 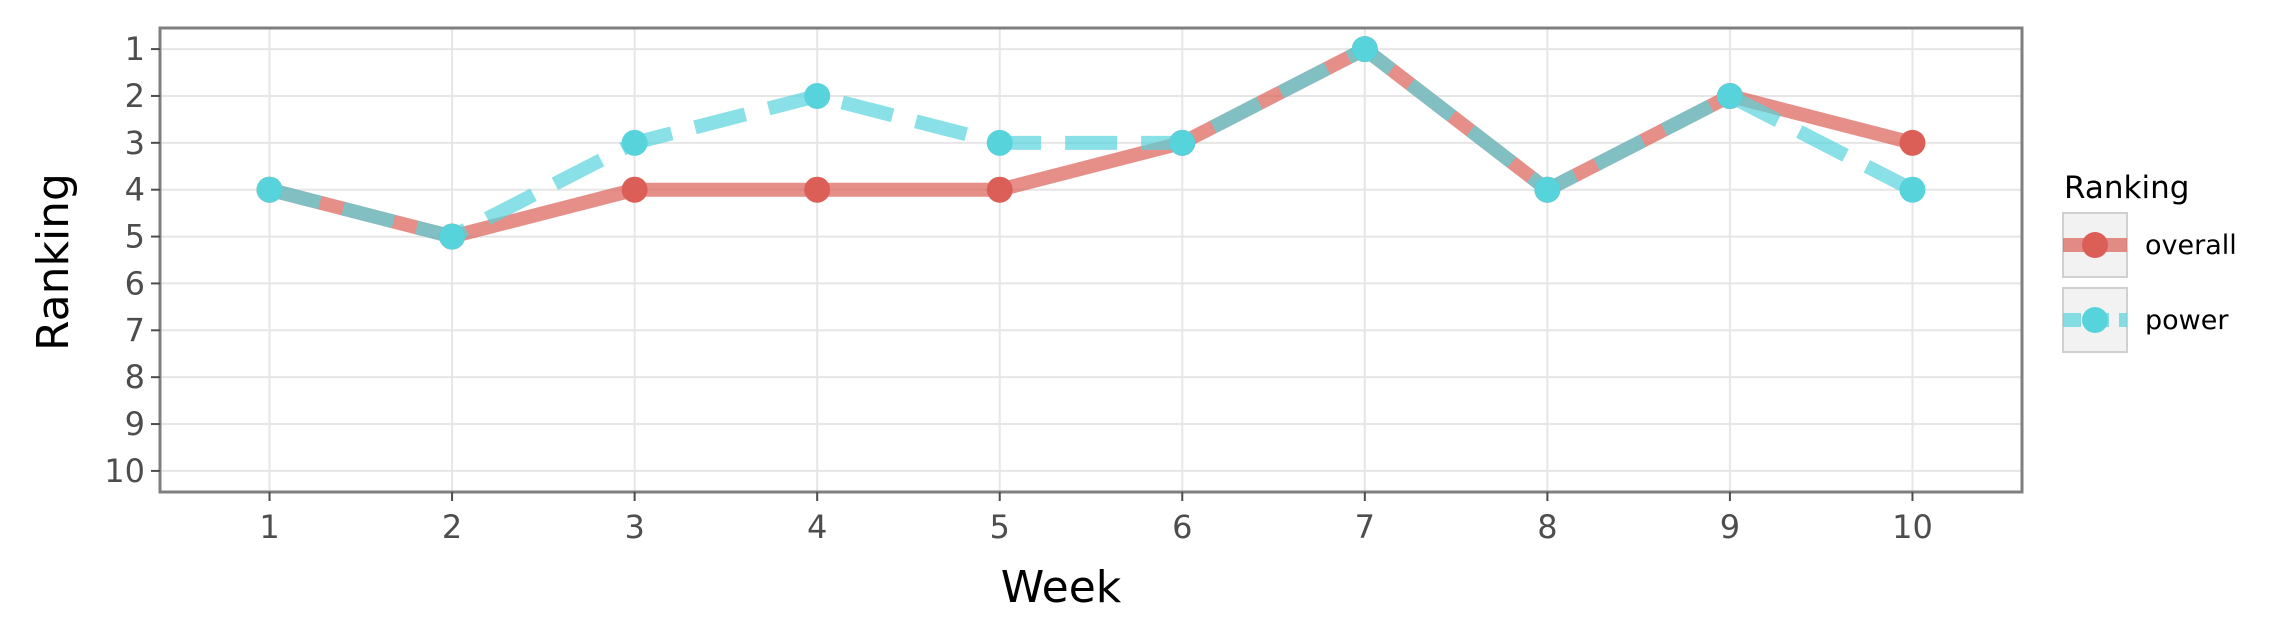 What do you see at coordinates (135, 424) in the screenshot?
I see `y-tick-label: 9` at bounding box center [135, 424].